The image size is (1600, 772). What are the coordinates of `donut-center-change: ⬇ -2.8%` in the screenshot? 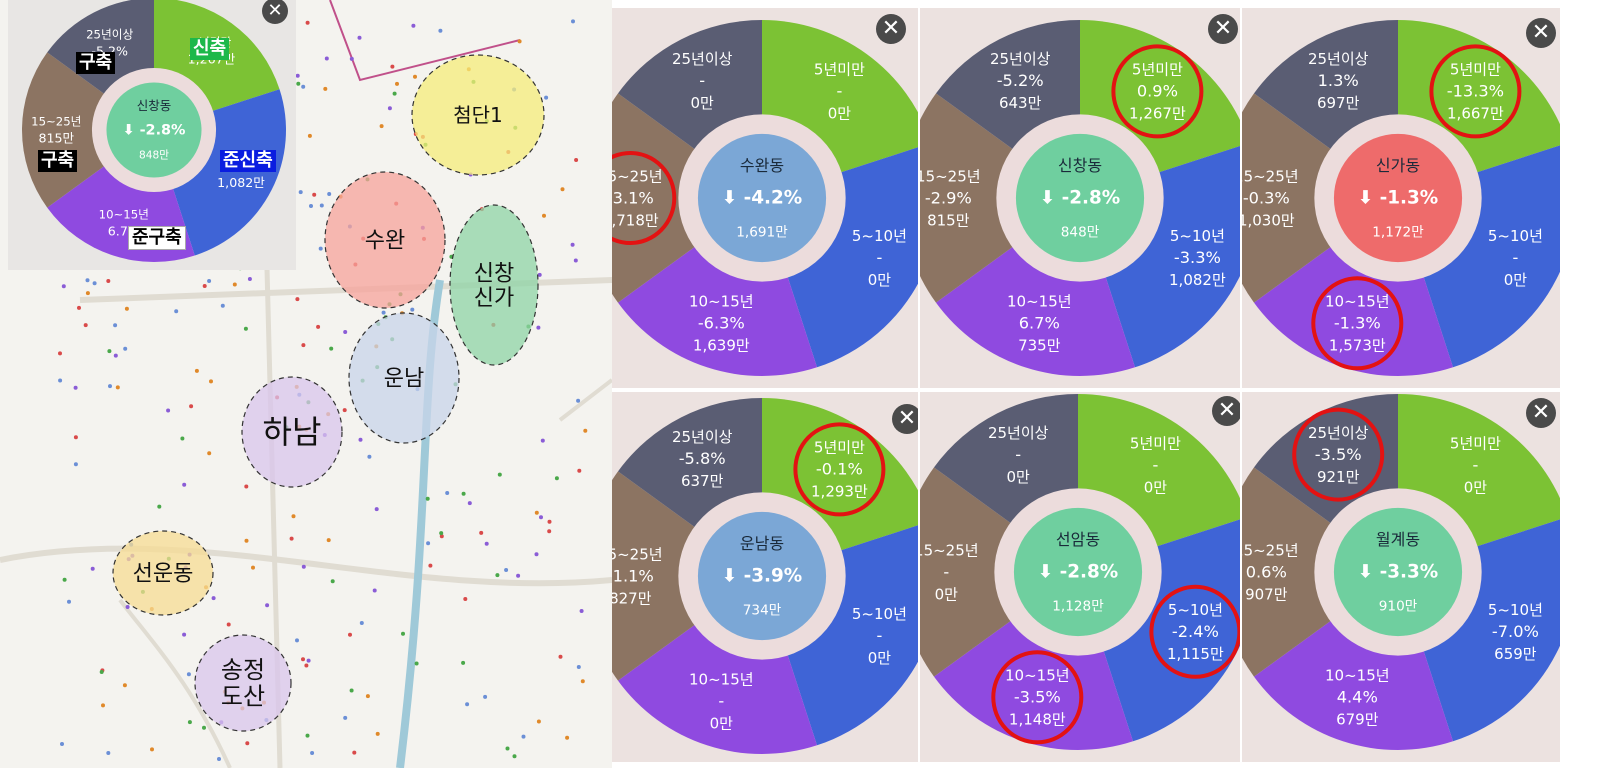 It's located at (154, 130).